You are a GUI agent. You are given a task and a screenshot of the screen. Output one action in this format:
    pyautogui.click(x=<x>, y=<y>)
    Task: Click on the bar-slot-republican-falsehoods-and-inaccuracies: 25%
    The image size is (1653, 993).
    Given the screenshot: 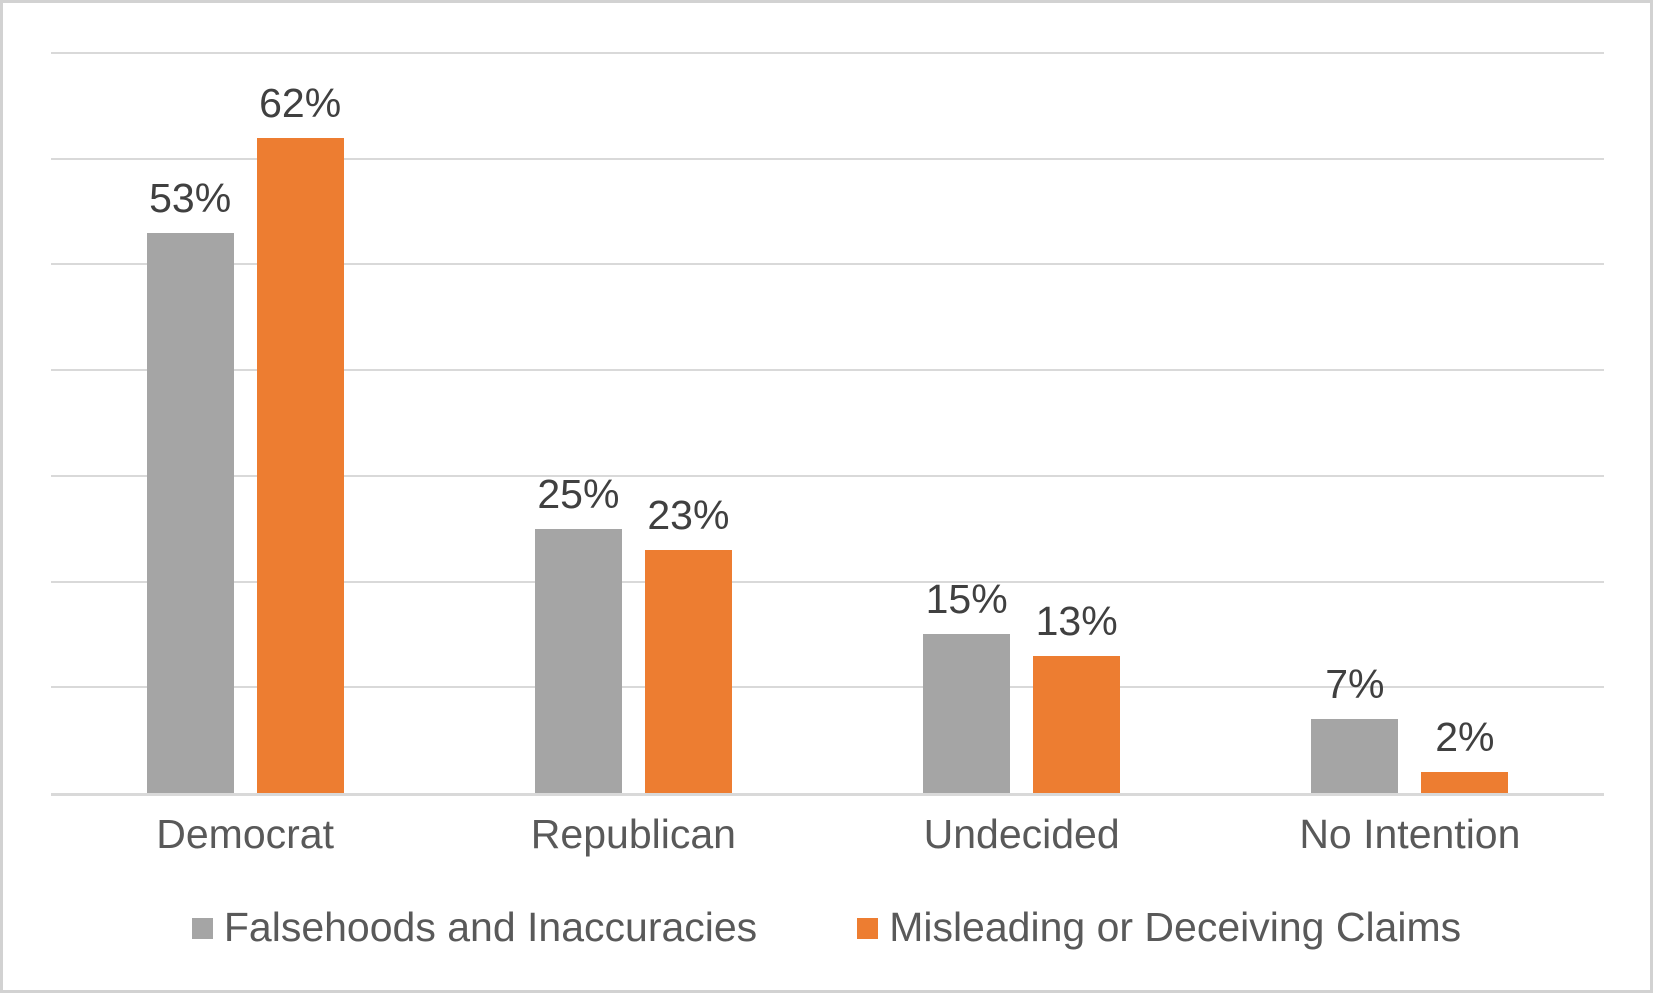 What is the action you would take?
    pyautogui.click(x=578, y=423)
    